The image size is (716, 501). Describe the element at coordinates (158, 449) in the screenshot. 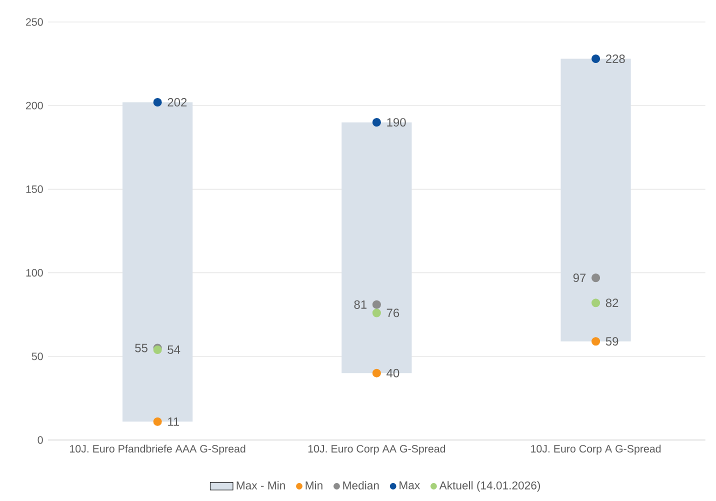

I see `x-tick-label: 10J. Euro Pfandbriefe AAA G-Spread` at that location.